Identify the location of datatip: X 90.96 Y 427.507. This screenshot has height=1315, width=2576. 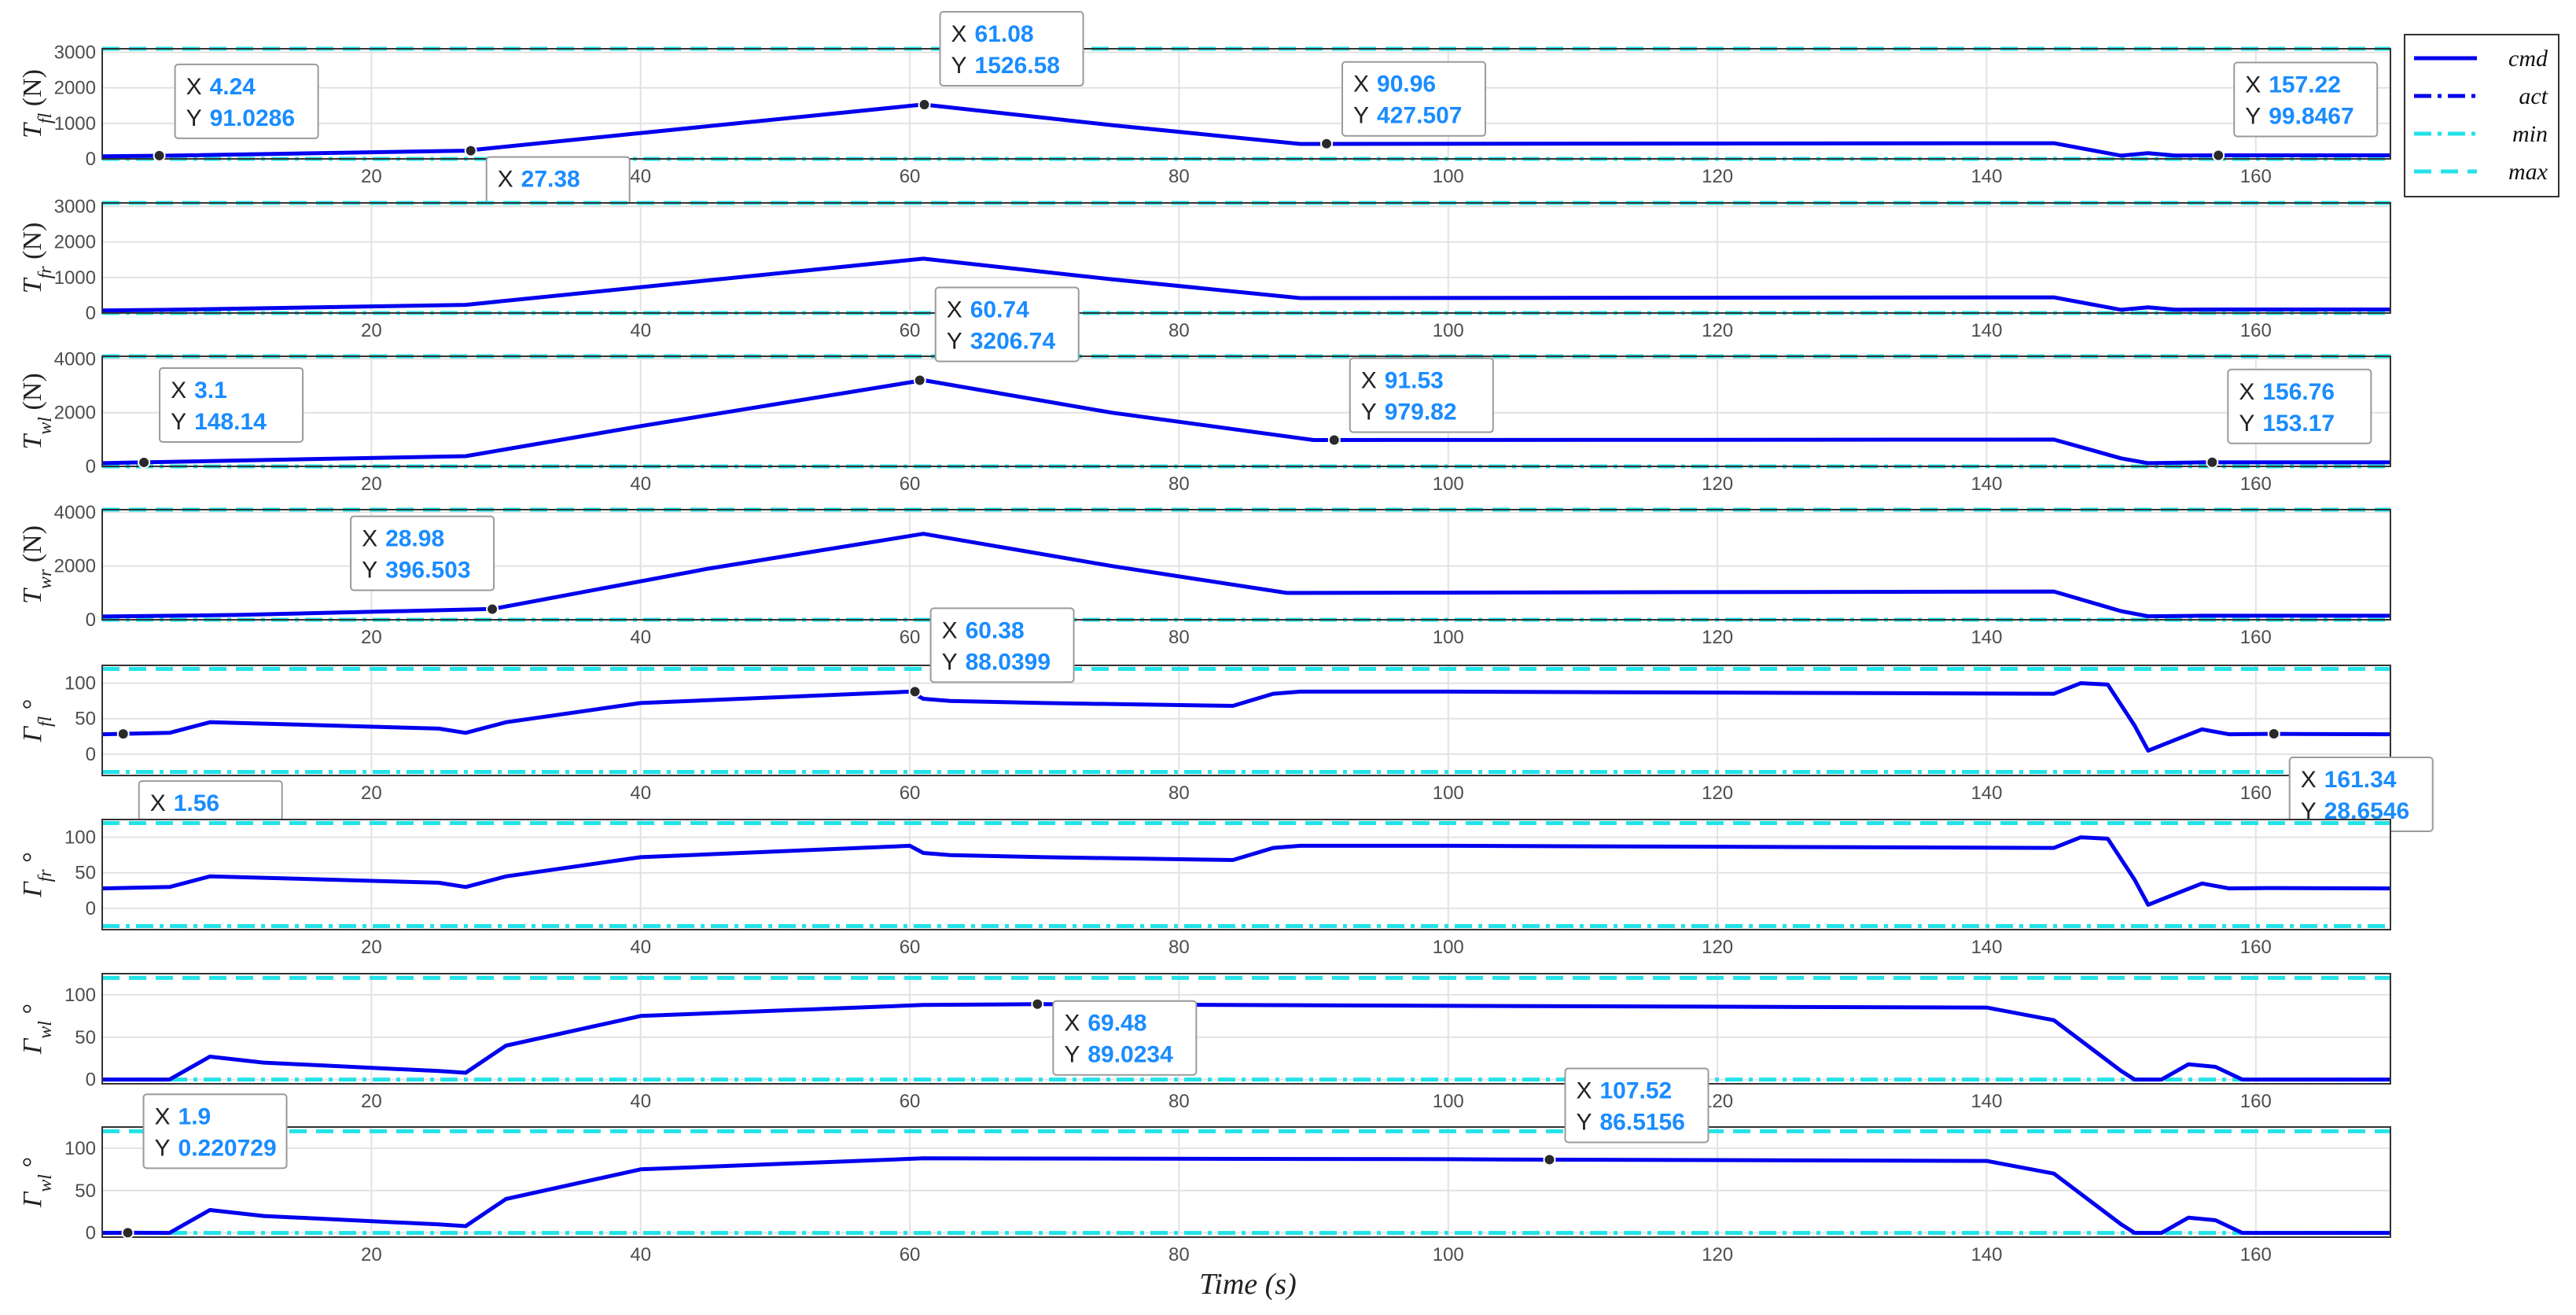
(1403, 105).